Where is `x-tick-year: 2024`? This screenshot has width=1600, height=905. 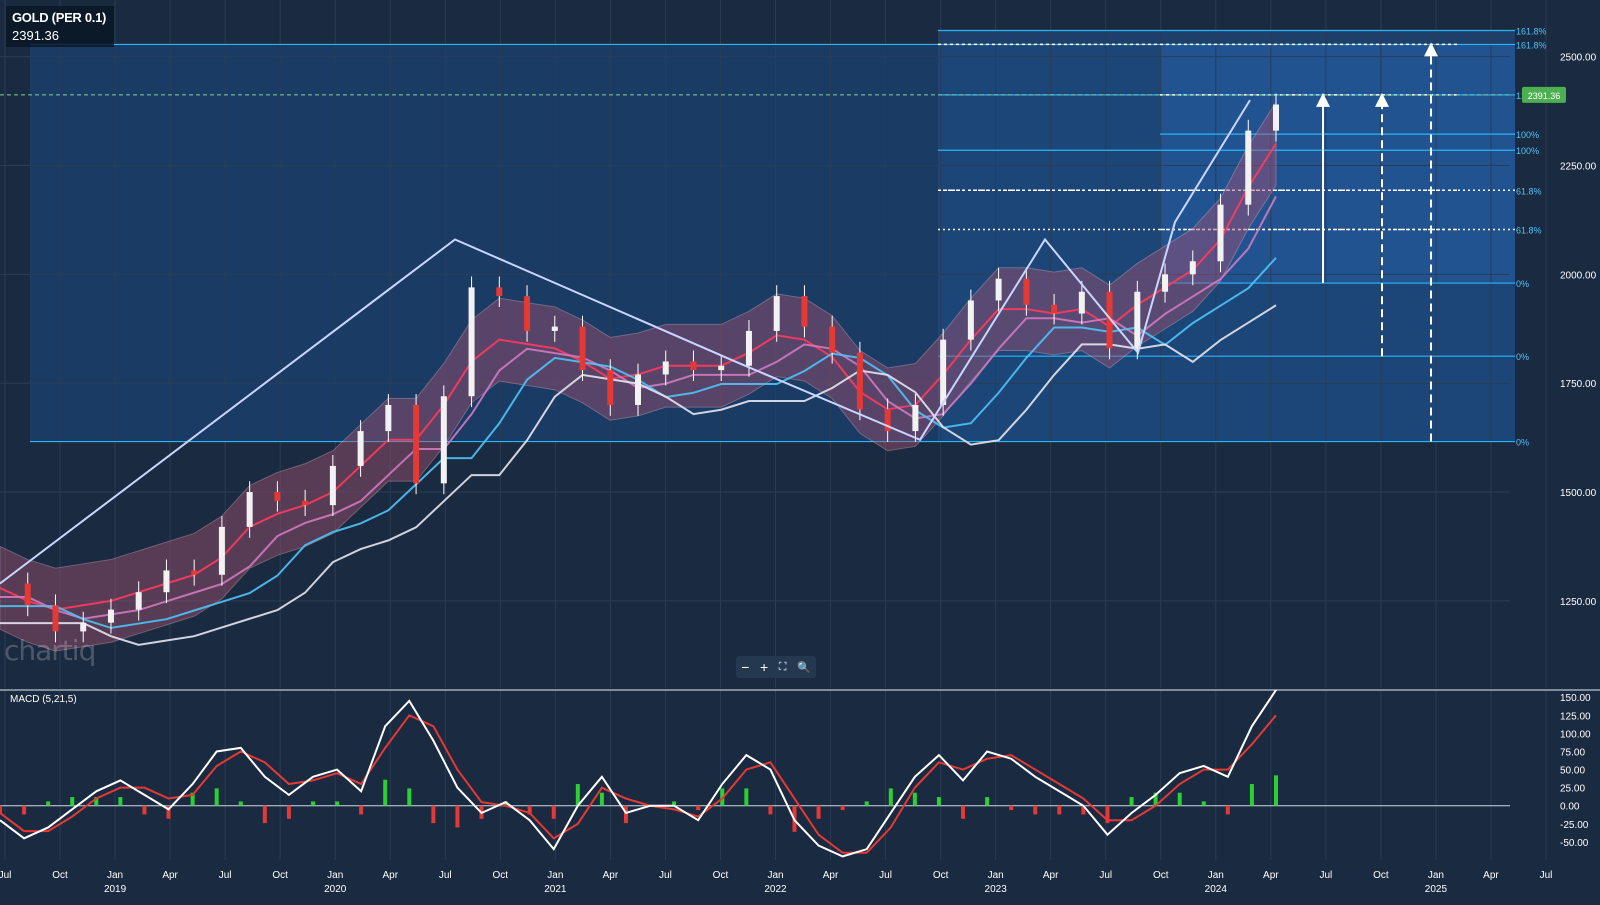 x-tick-year: 2024 is located at coordinates (1216, 889).